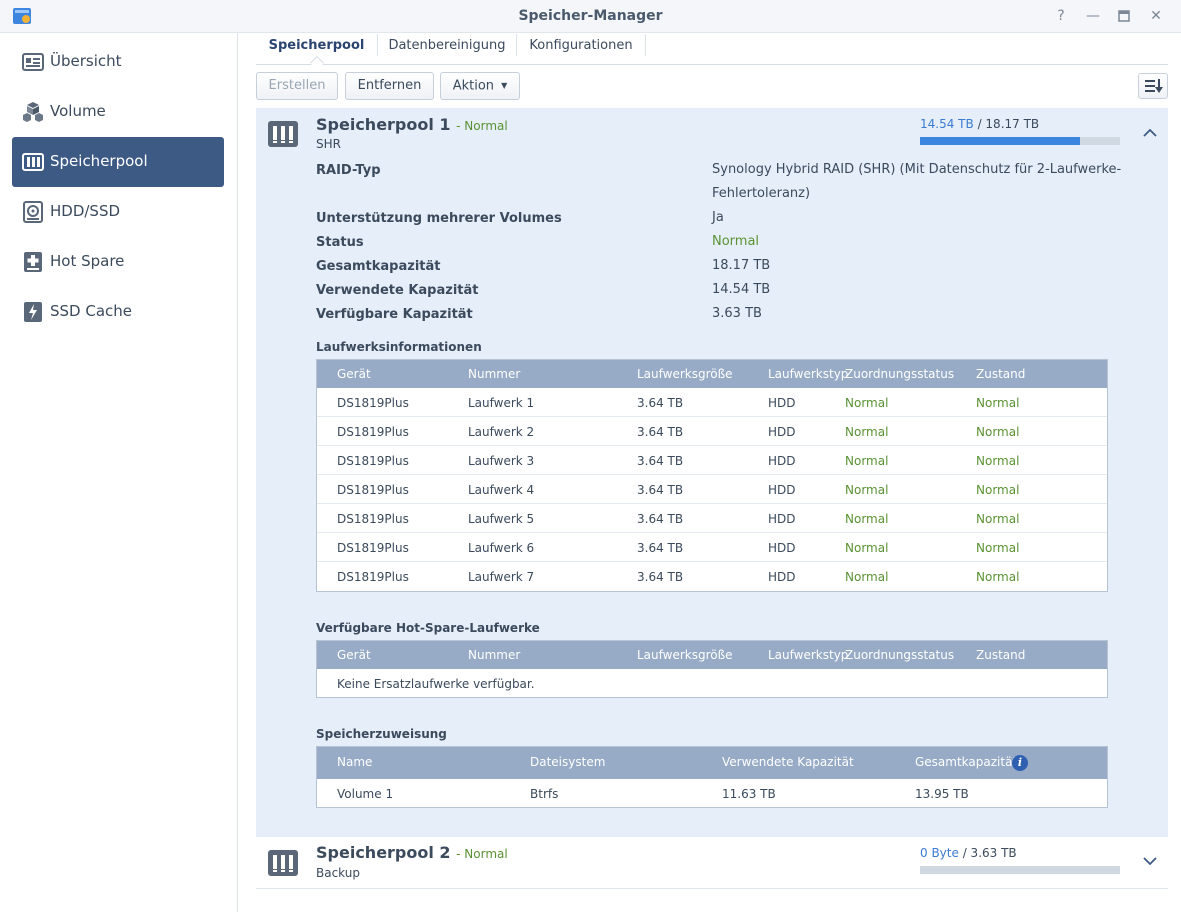  What do you see at coordinates (86, 61) in the screenshot?
I see `sidebar-item-label: Übersicht` at bounding box center [86, 61].